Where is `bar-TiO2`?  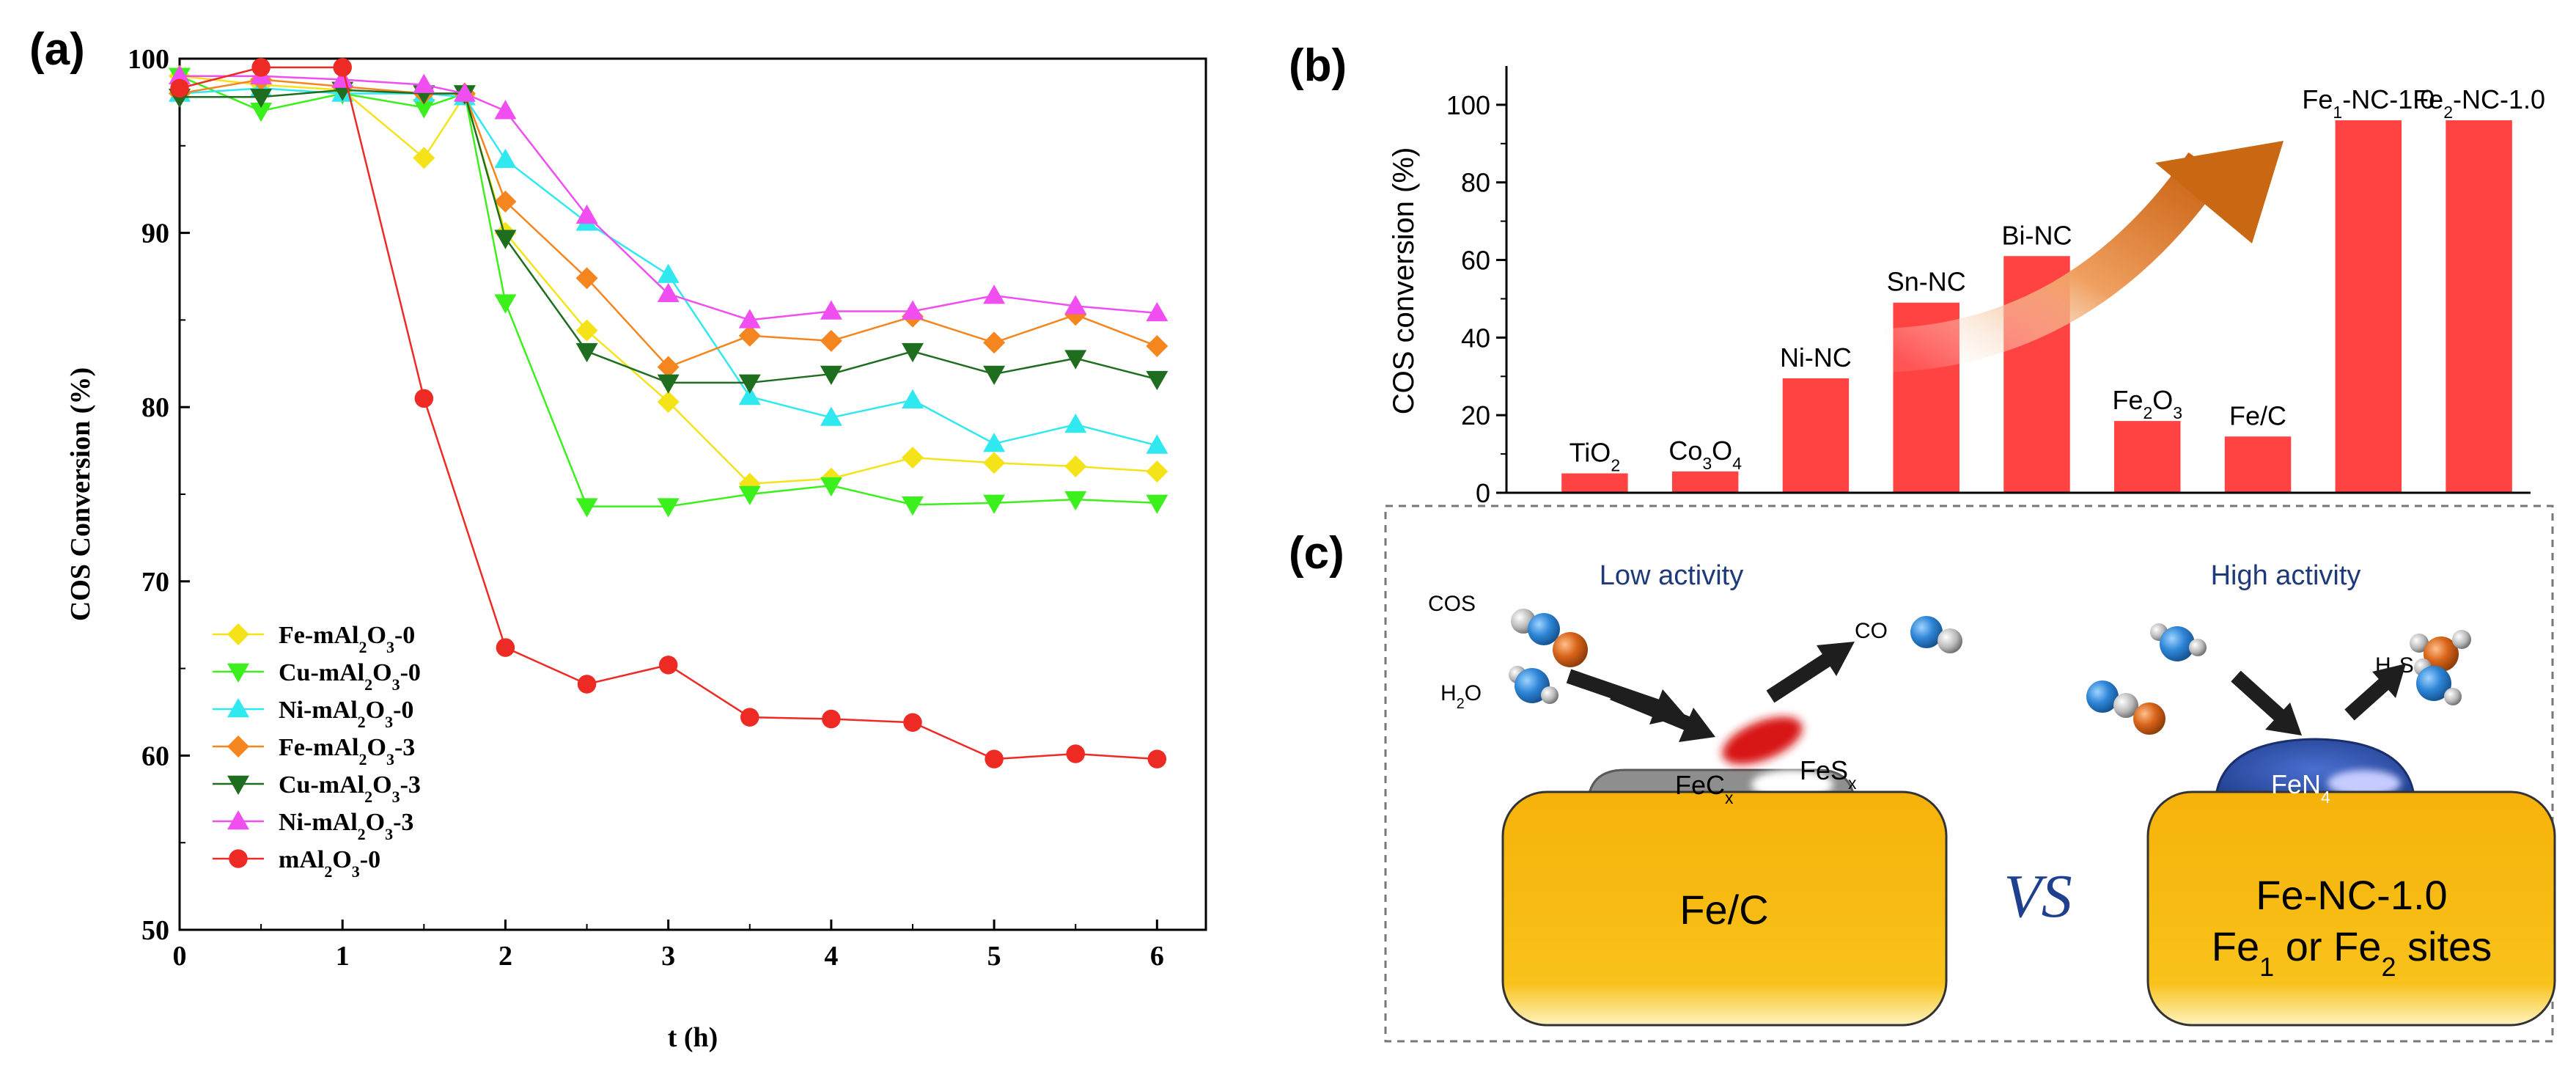
bar-TiO2 is located at coordinates (1594, 483).